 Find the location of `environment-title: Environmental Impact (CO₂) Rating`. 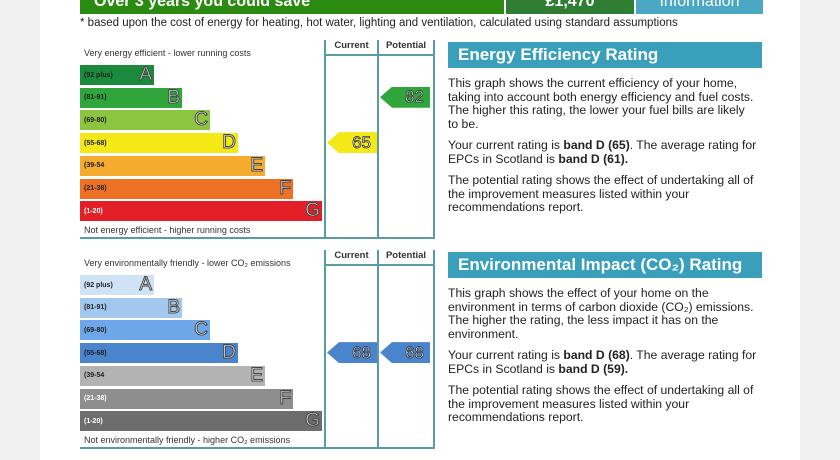

environment-title: Environmental Impact (CO₂) Rating is located at coordinates (605, 265).